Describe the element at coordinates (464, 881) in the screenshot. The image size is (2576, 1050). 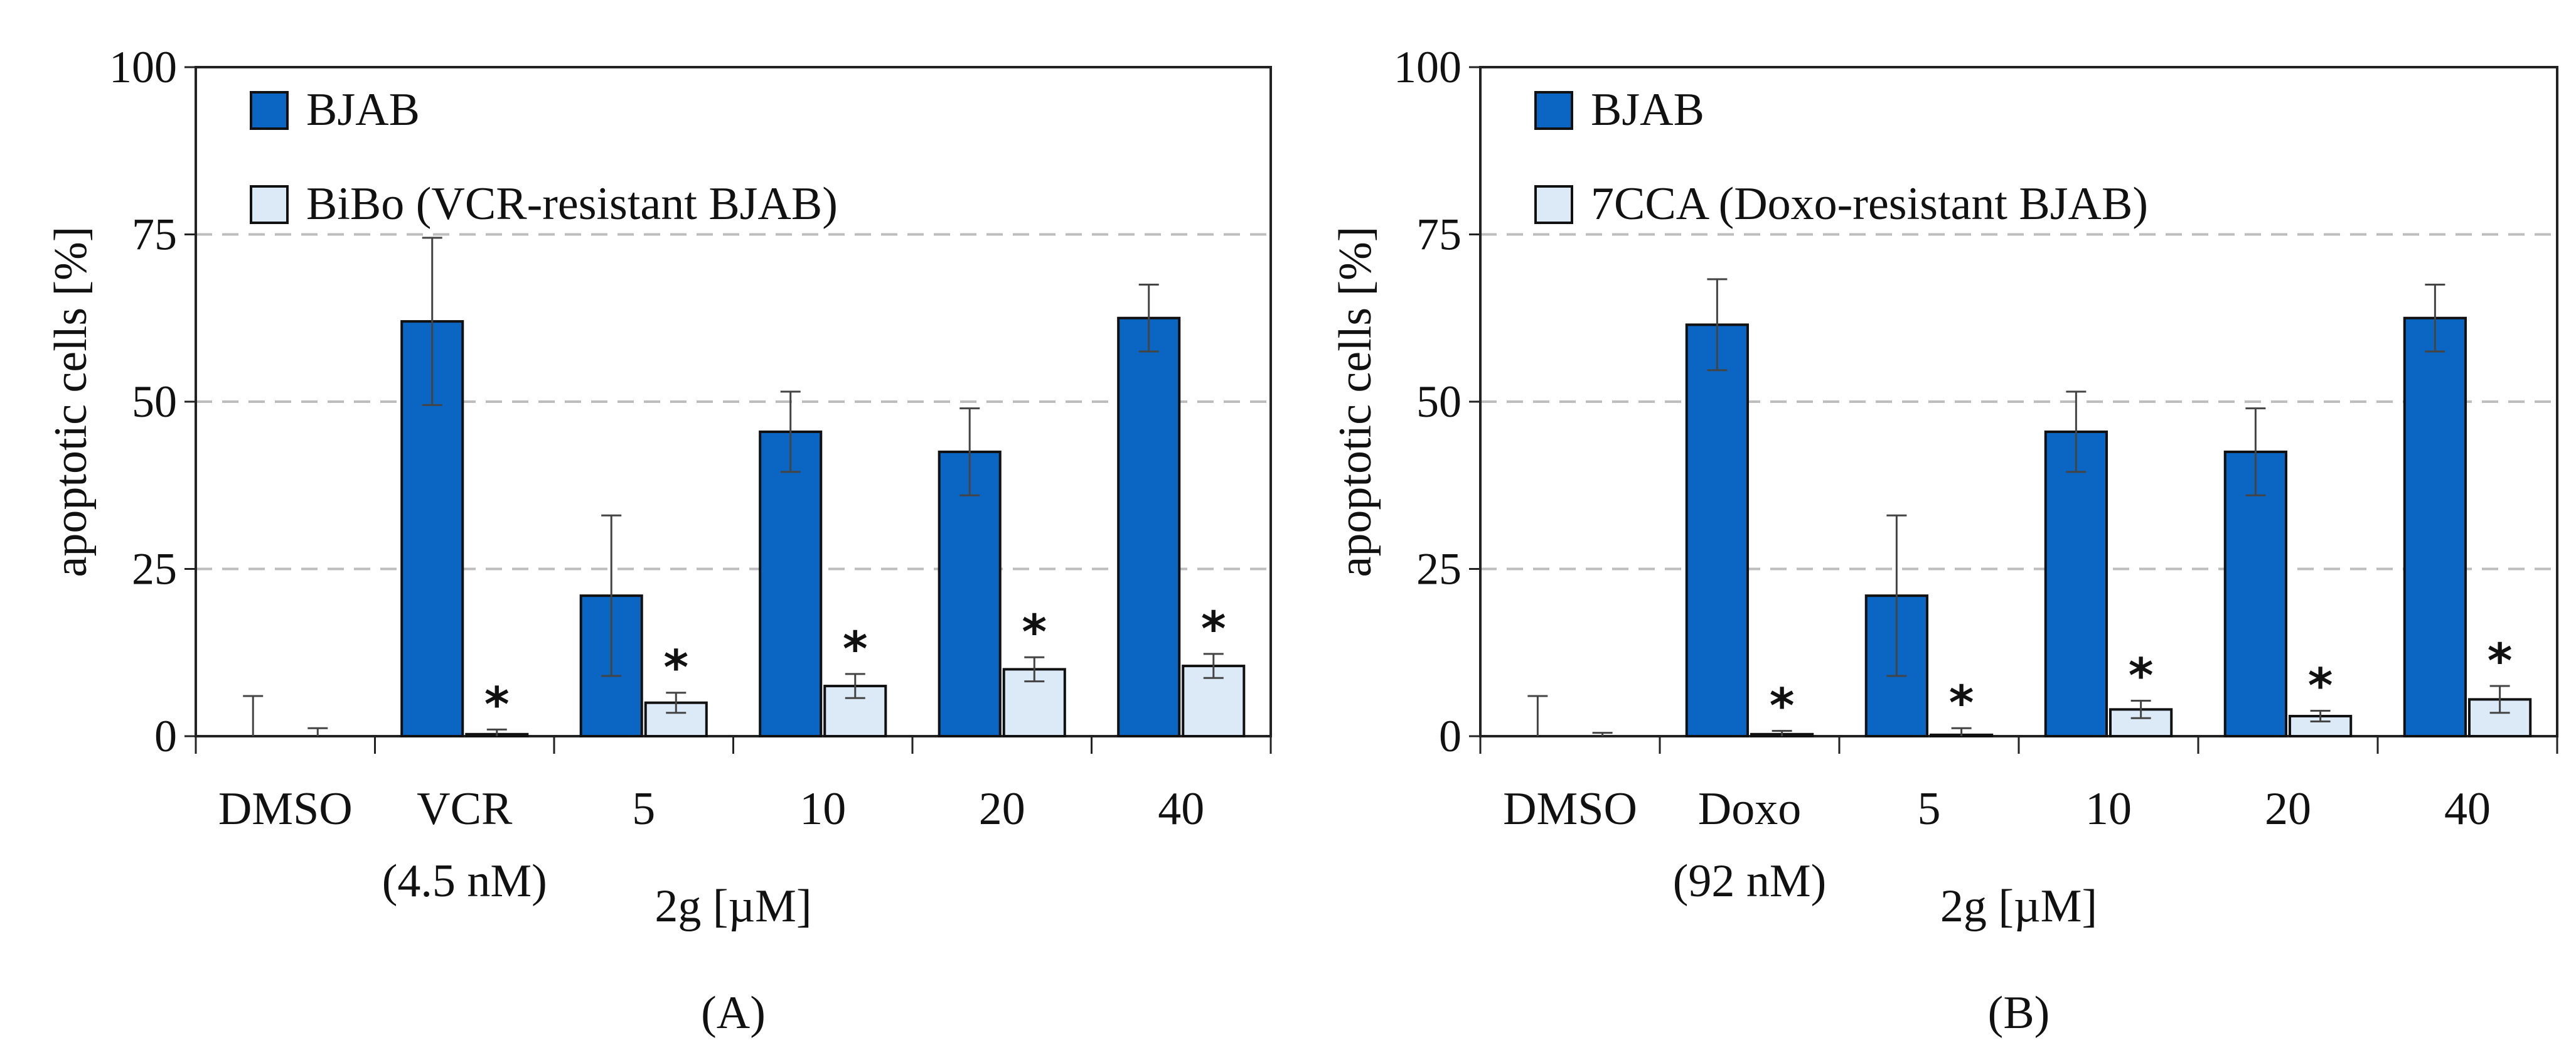
I see `x-category-sublabel: (4.5 nM)` at that location.